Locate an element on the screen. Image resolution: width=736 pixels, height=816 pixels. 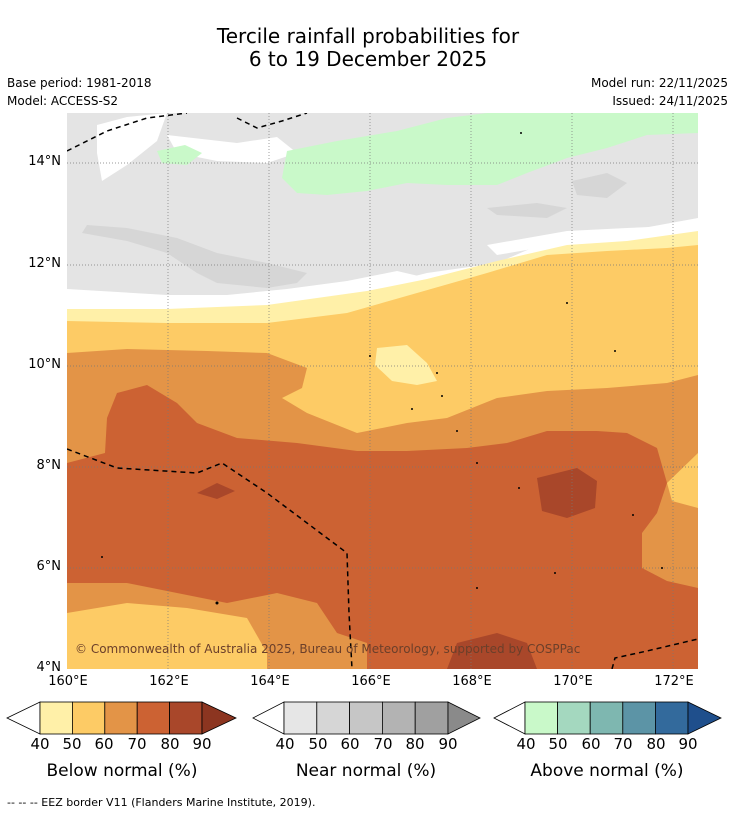
cb-below-tick: 90 is located at coordinates (202, 744).